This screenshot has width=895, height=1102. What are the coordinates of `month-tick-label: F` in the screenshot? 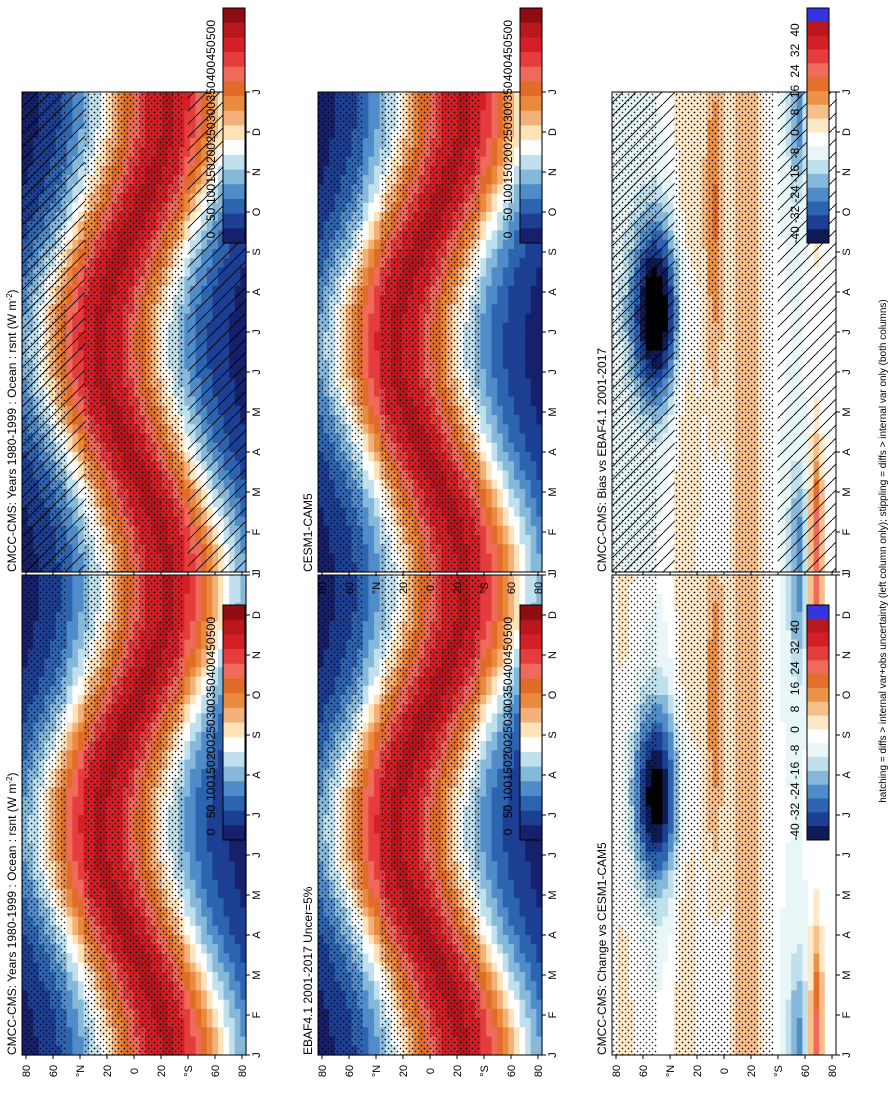 It's located at (257, 531).